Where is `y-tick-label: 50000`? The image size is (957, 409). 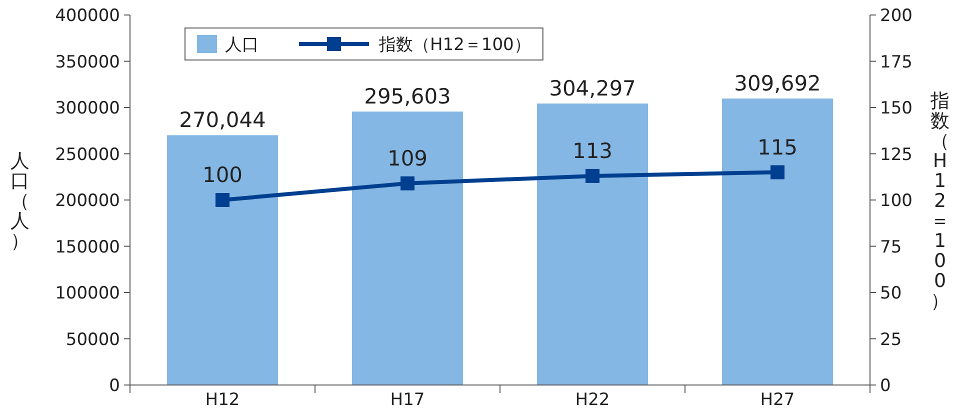
y-tick-label: 50000 is located at coordinates (93, 340).